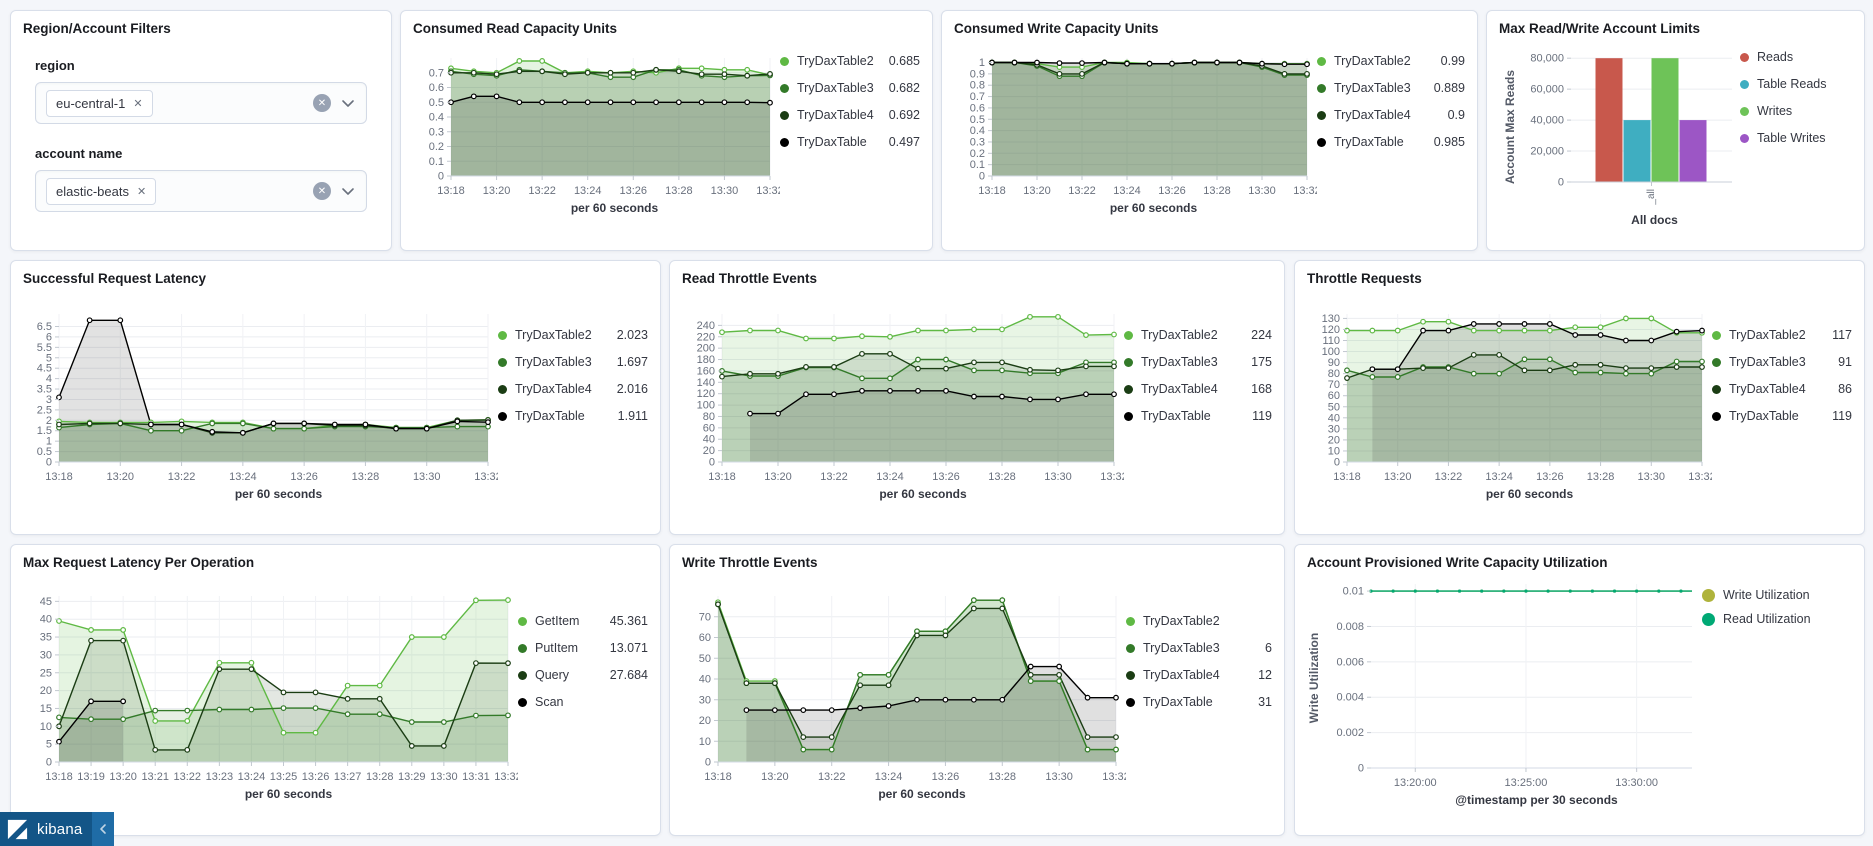 This screenshot has width=1873, height=846. Describe the element at coordinates (706, 383) in the screenshot. I see `svg-text: 140` at that location.